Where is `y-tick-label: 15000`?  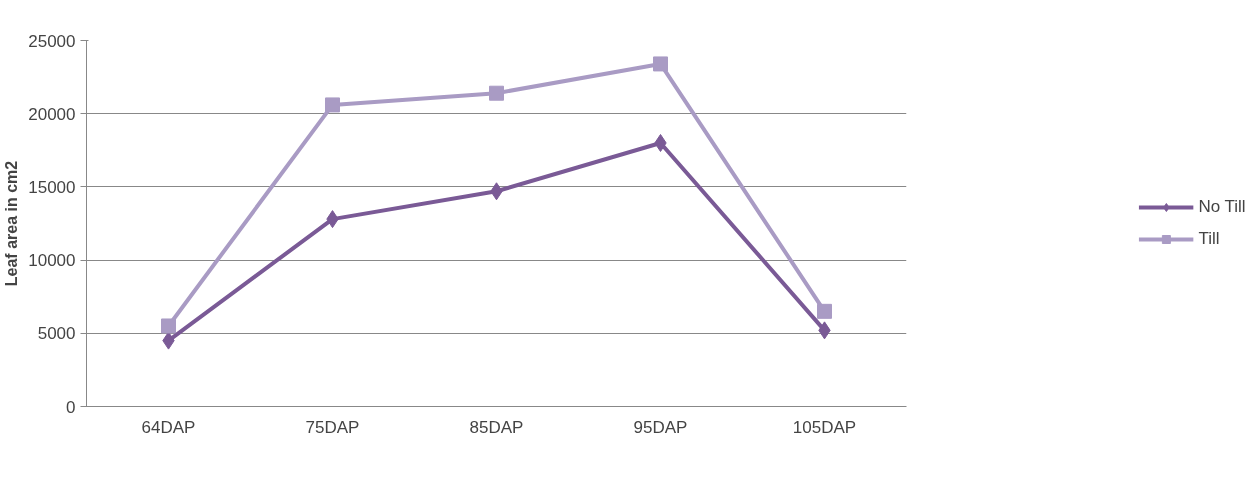
y-tick-label: 15000 is located at coordinates (52, 187).